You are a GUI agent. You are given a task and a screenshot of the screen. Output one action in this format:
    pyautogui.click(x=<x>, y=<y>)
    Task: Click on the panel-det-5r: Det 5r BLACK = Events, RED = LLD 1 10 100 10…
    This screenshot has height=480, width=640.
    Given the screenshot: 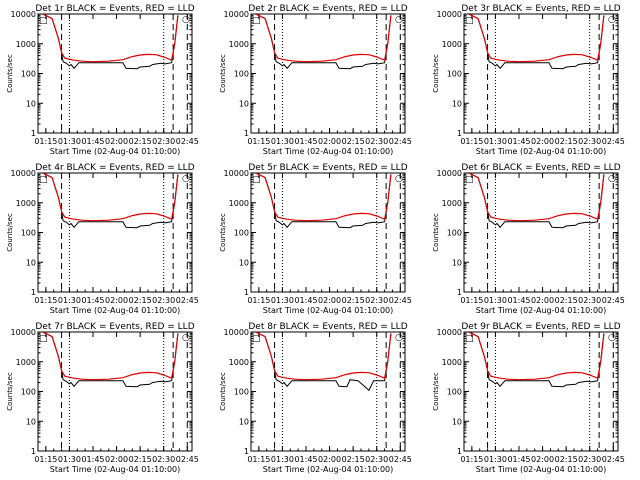 What is the action you would take?
    pyautogui.click(x=315, y=239)
    